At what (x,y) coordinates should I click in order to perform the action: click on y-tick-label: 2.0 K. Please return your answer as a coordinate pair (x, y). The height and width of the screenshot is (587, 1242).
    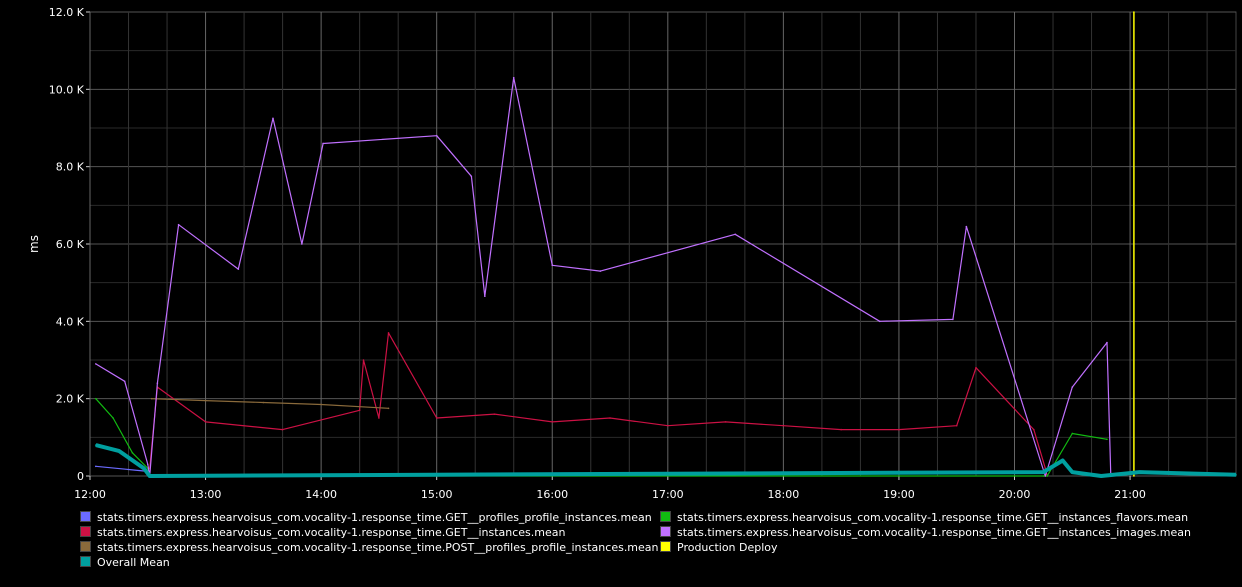
    Looking at the image, I should click on (70, 399).